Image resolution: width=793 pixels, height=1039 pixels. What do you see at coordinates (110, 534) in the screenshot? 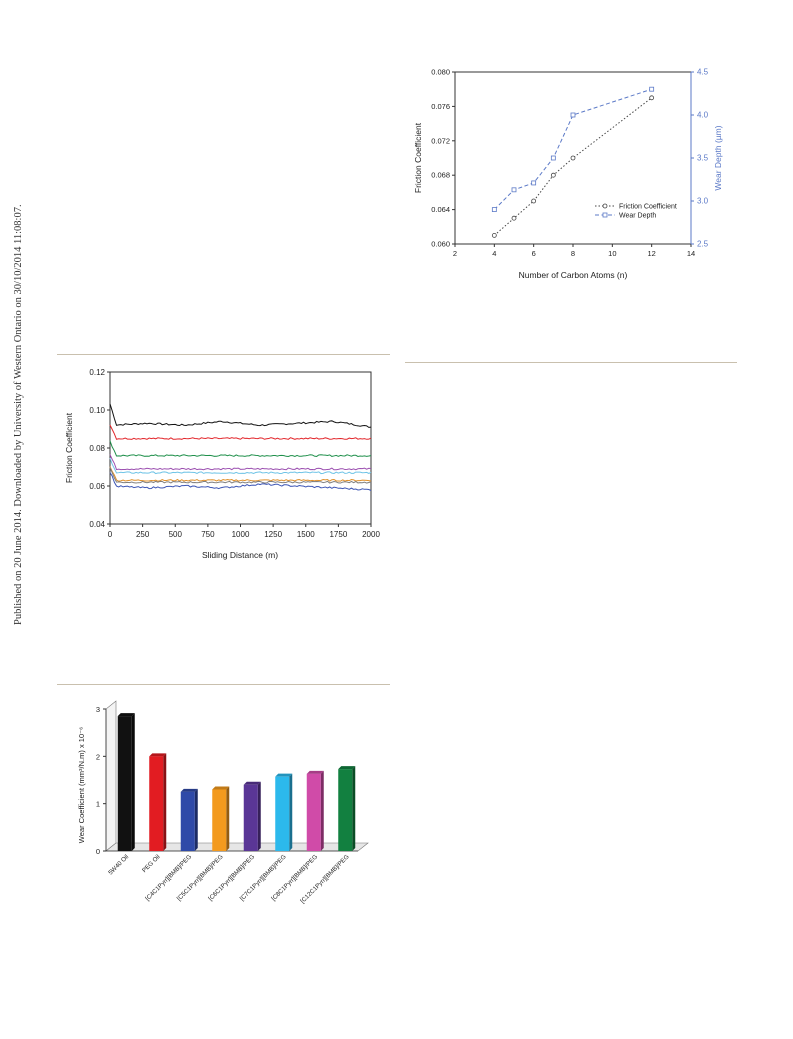
I see `chart2-xtick-label: 0` at bounding box center [110, 534].